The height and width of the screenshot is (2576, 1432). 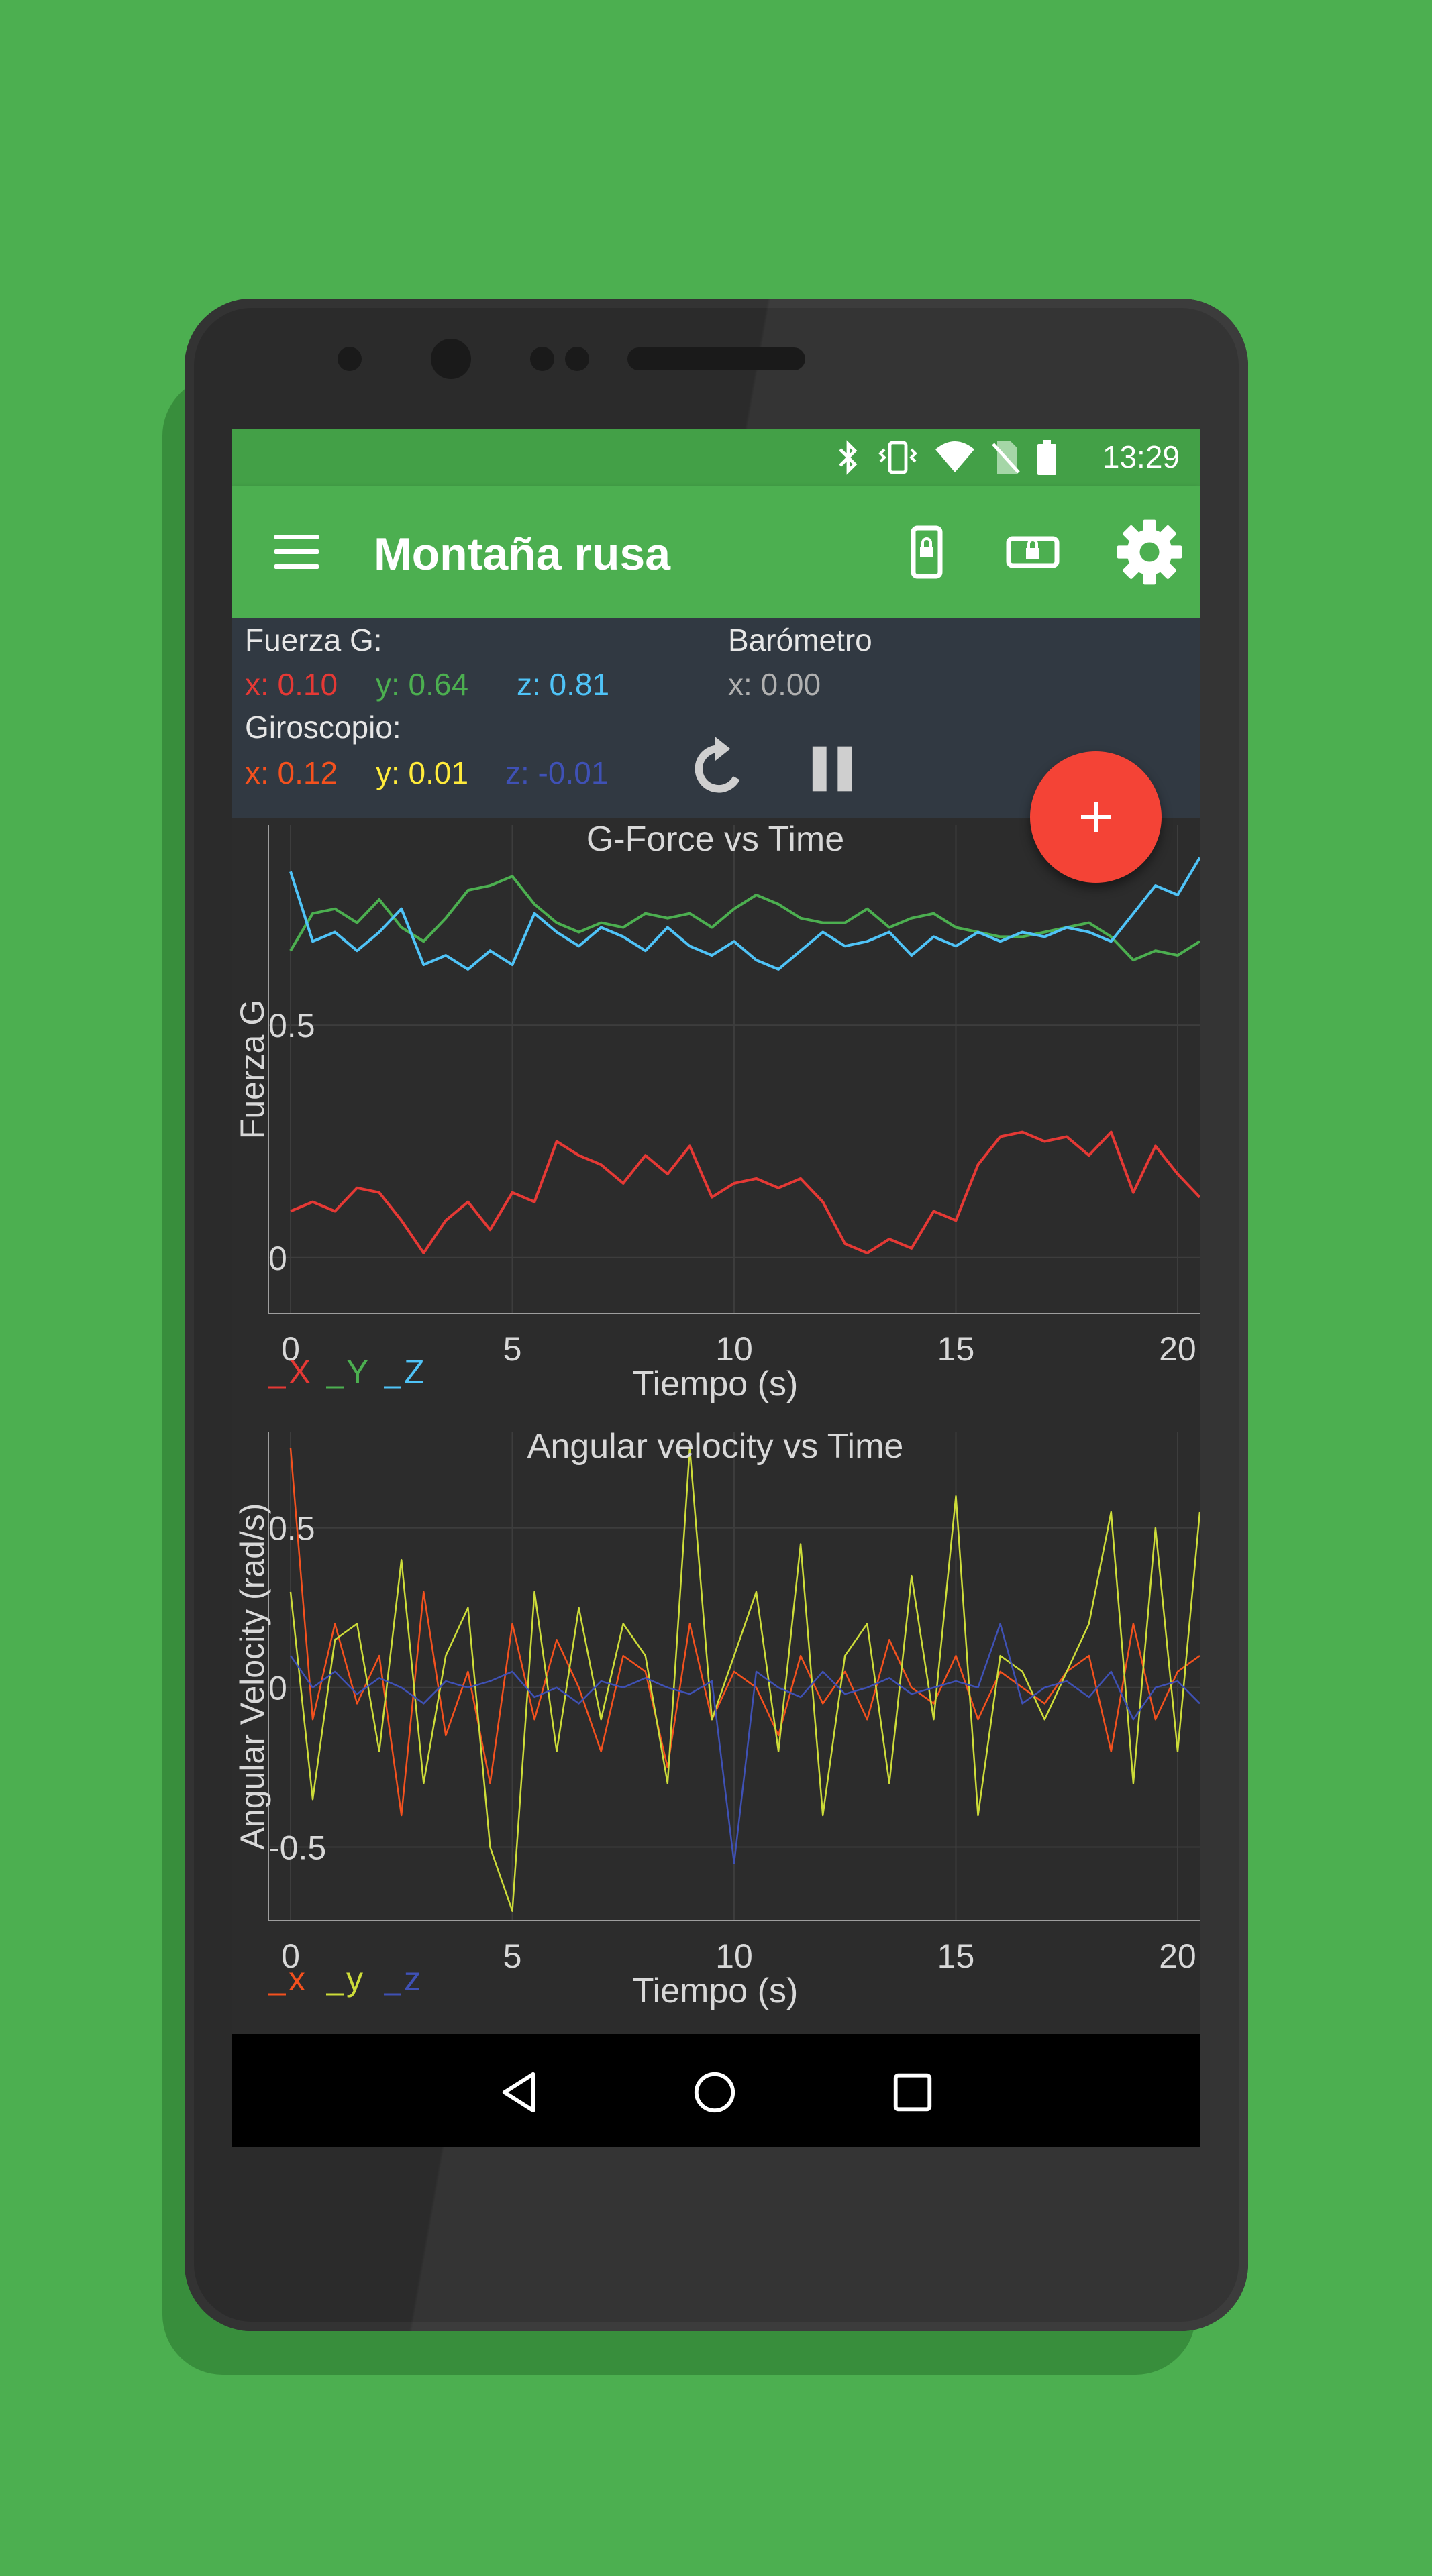 What do you see at coordinates (1141, 456) in the screenshot?
I see `status-time: 13:29` at bounding box center [1141, 456].